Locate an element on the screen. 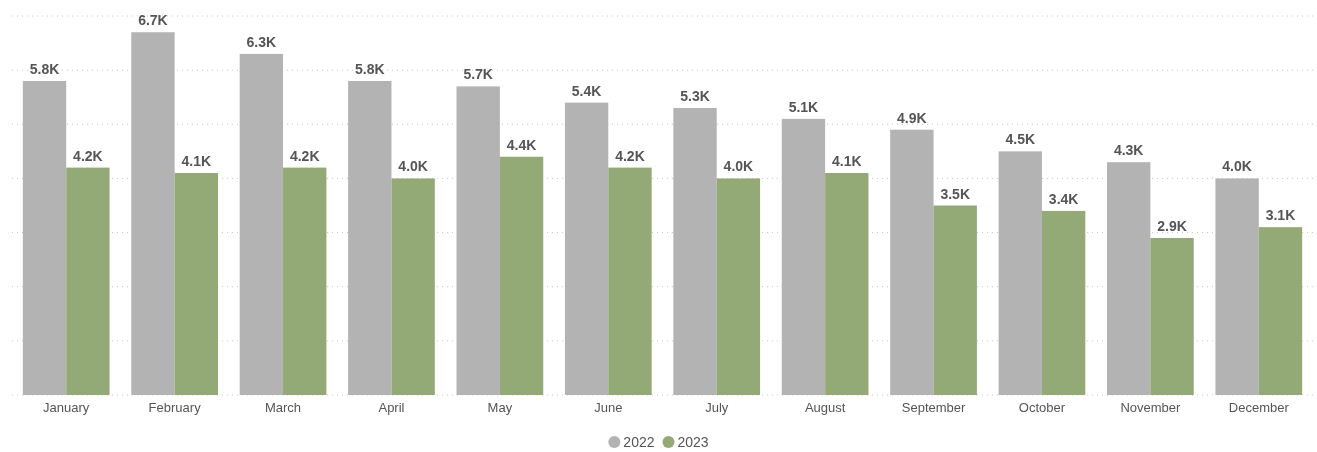 The image size is (1317, 452). legend-label: 2023 is located at coordinates (693, 442).